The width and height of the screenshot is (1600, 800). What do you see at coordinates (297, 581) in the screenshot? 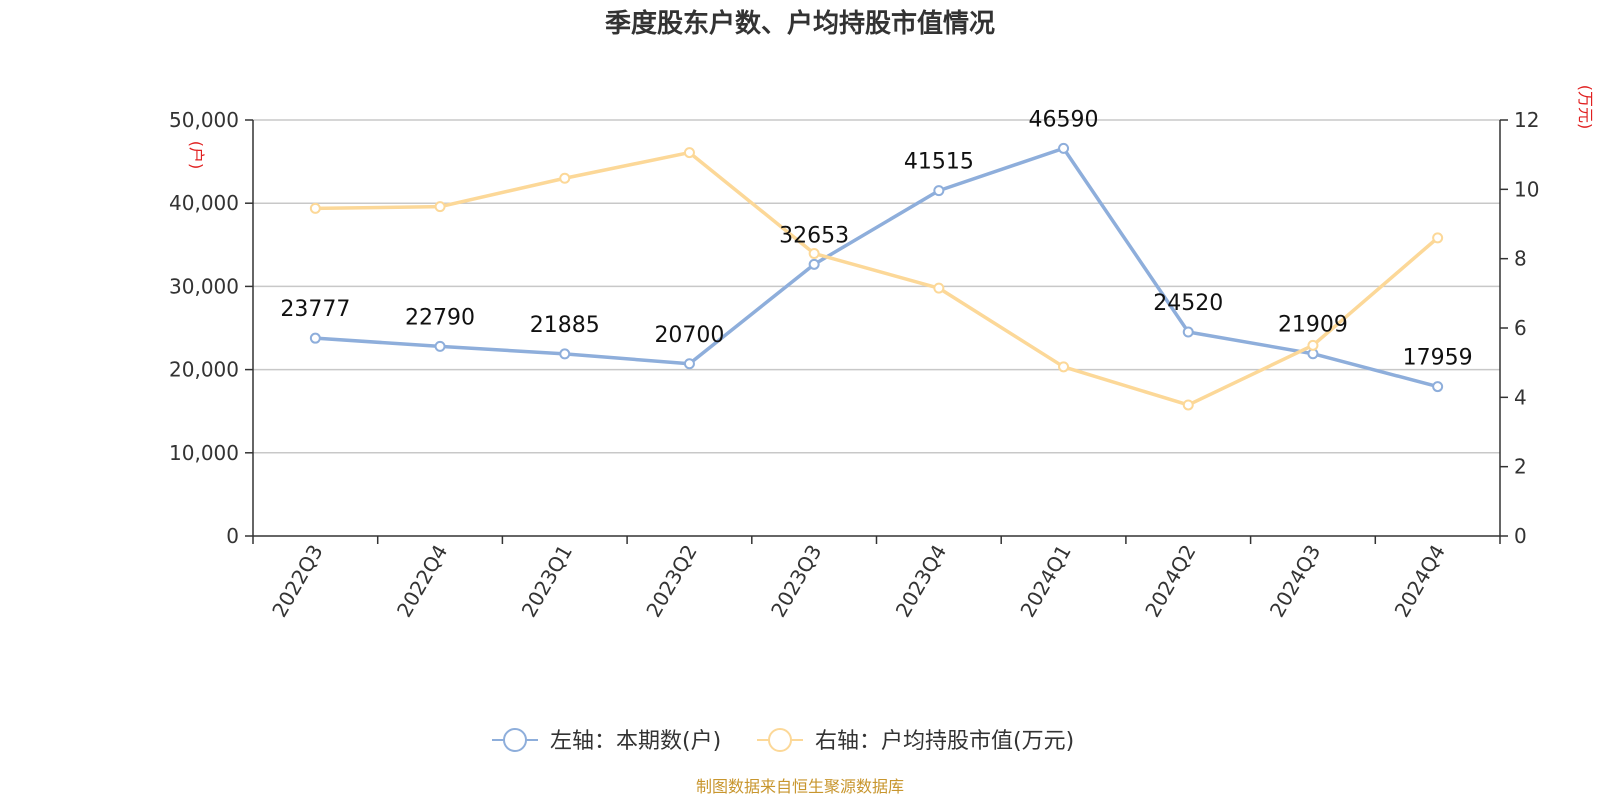
I see `x-tick-label: 2022Q3` at bounding box center [297, 581].